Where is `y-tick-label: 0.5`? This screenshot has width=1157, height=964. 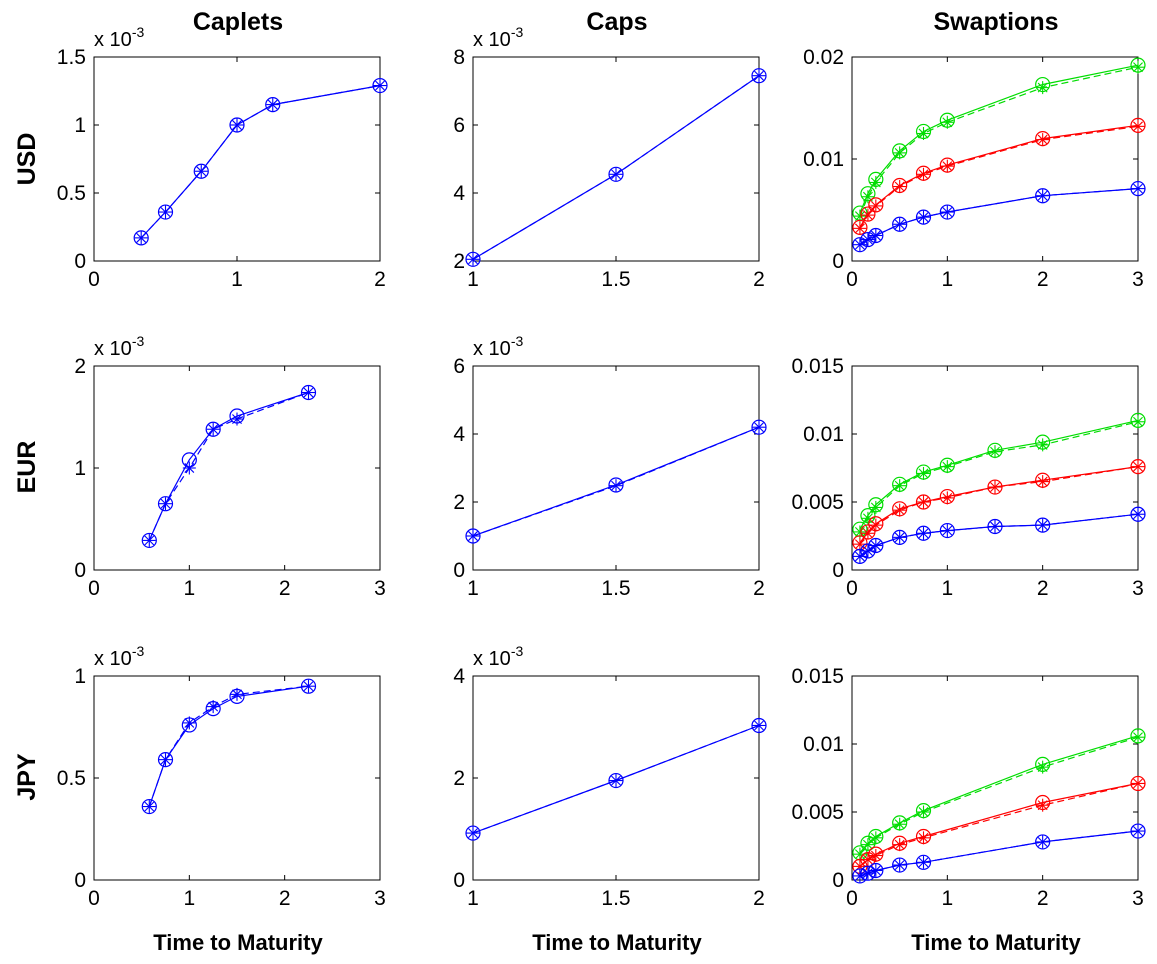 y-tick-label: 0.5 is located at coordinates (71, 778).